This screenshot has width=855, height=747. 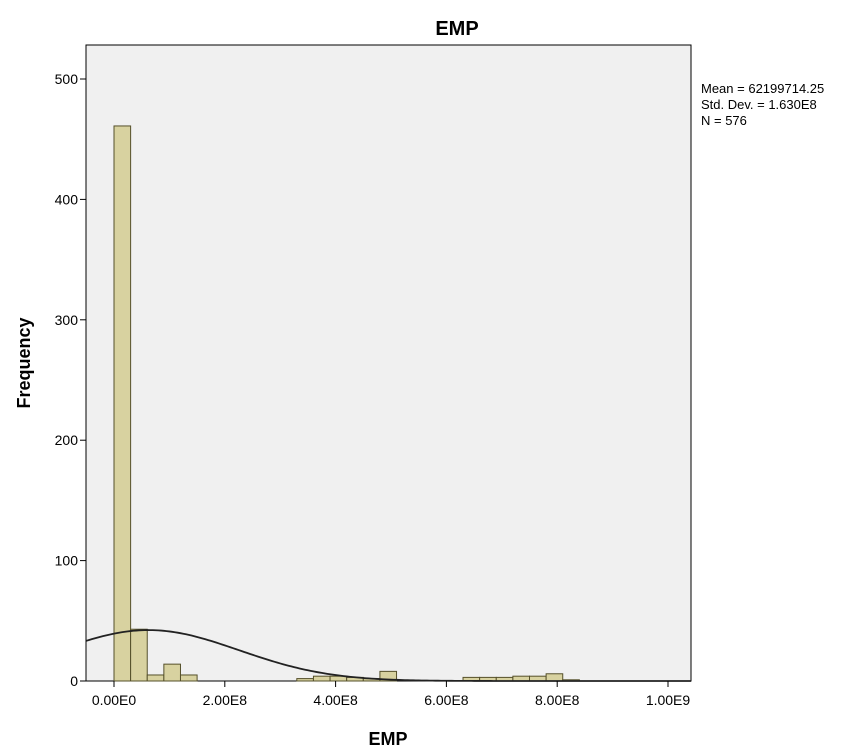 I want to click on stats-n: N = 576, so click(x=724, y=120).